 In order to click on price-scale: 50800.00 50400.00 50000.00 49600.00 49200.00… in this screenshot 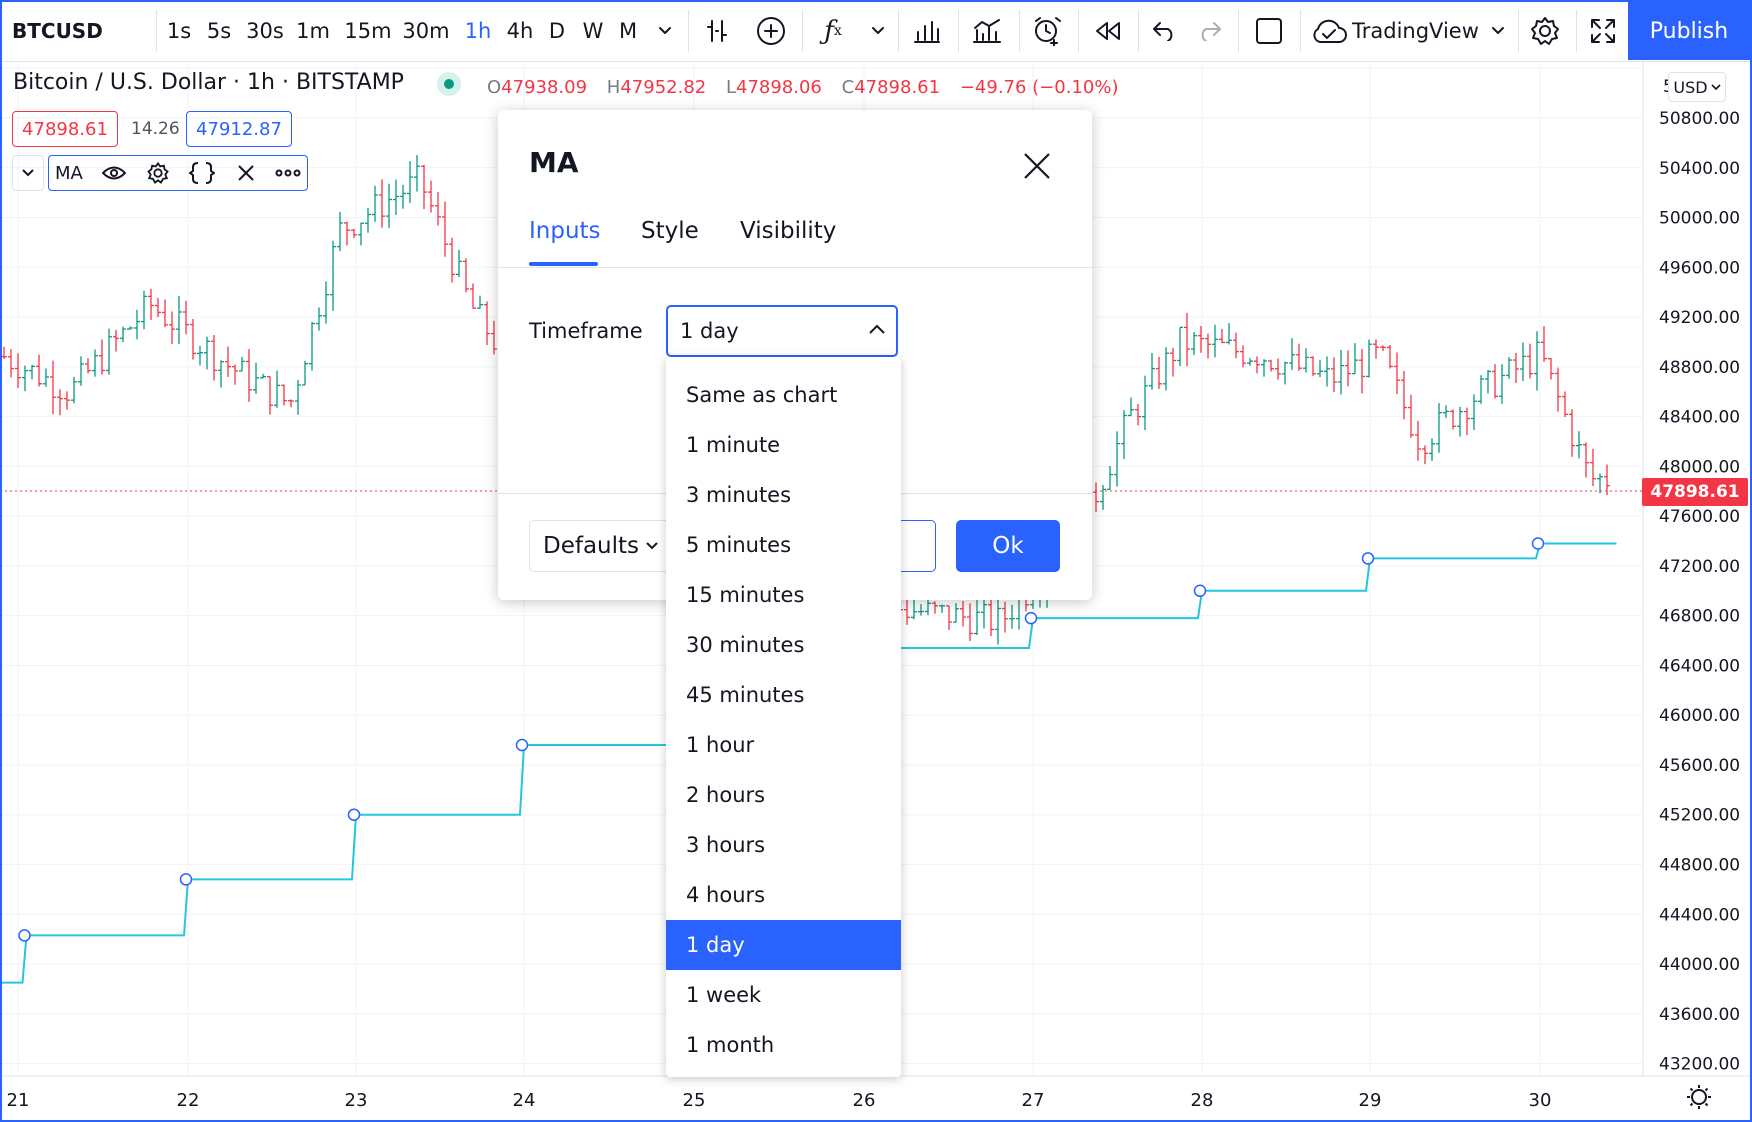, I will do `click(1699, 576)`.